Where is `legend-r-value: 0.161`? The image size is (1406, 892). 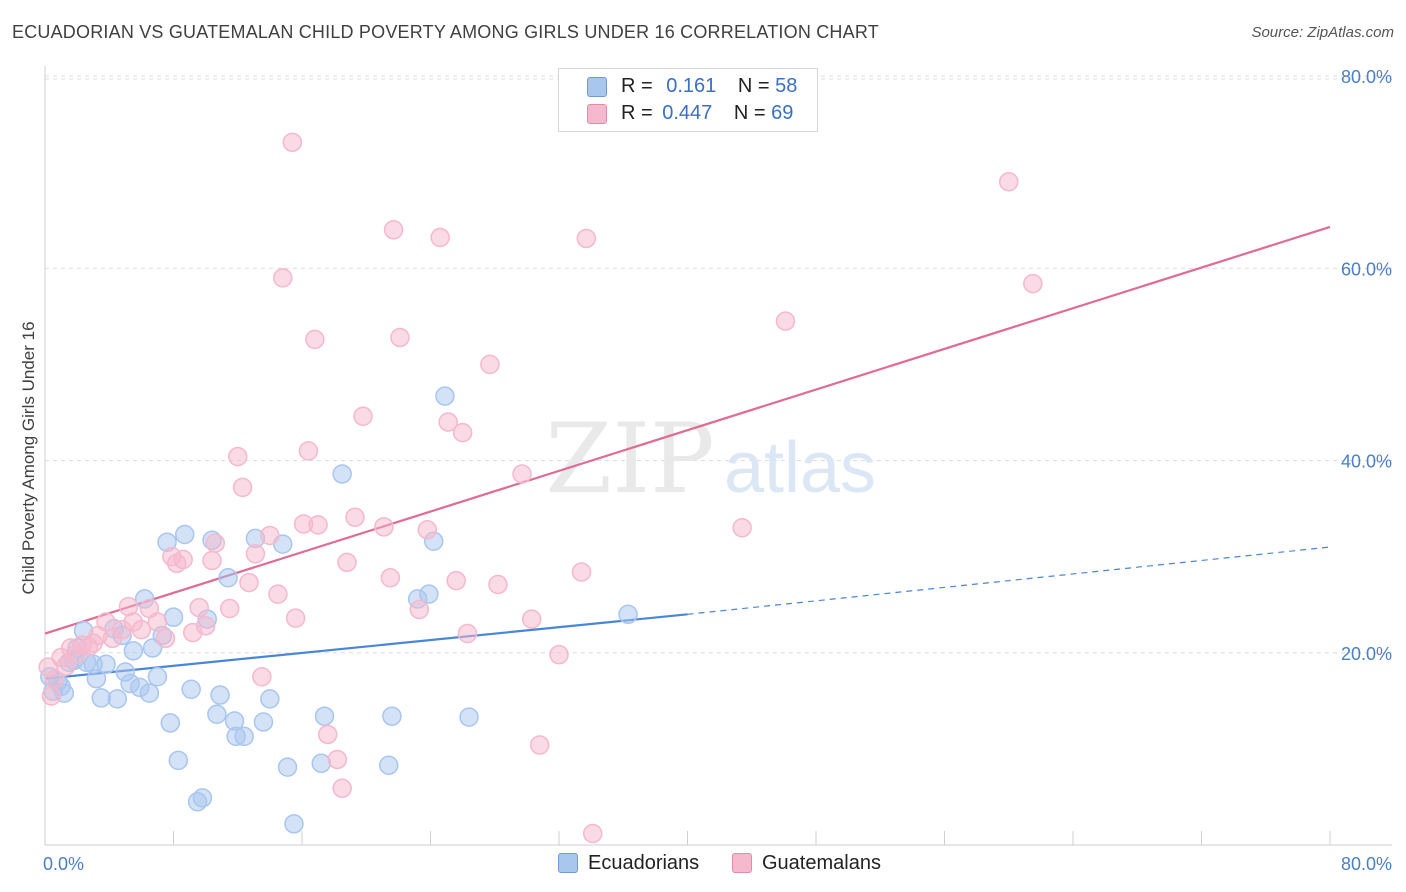 legend-r-value: 0.161 is located at coordinates (691, 86).